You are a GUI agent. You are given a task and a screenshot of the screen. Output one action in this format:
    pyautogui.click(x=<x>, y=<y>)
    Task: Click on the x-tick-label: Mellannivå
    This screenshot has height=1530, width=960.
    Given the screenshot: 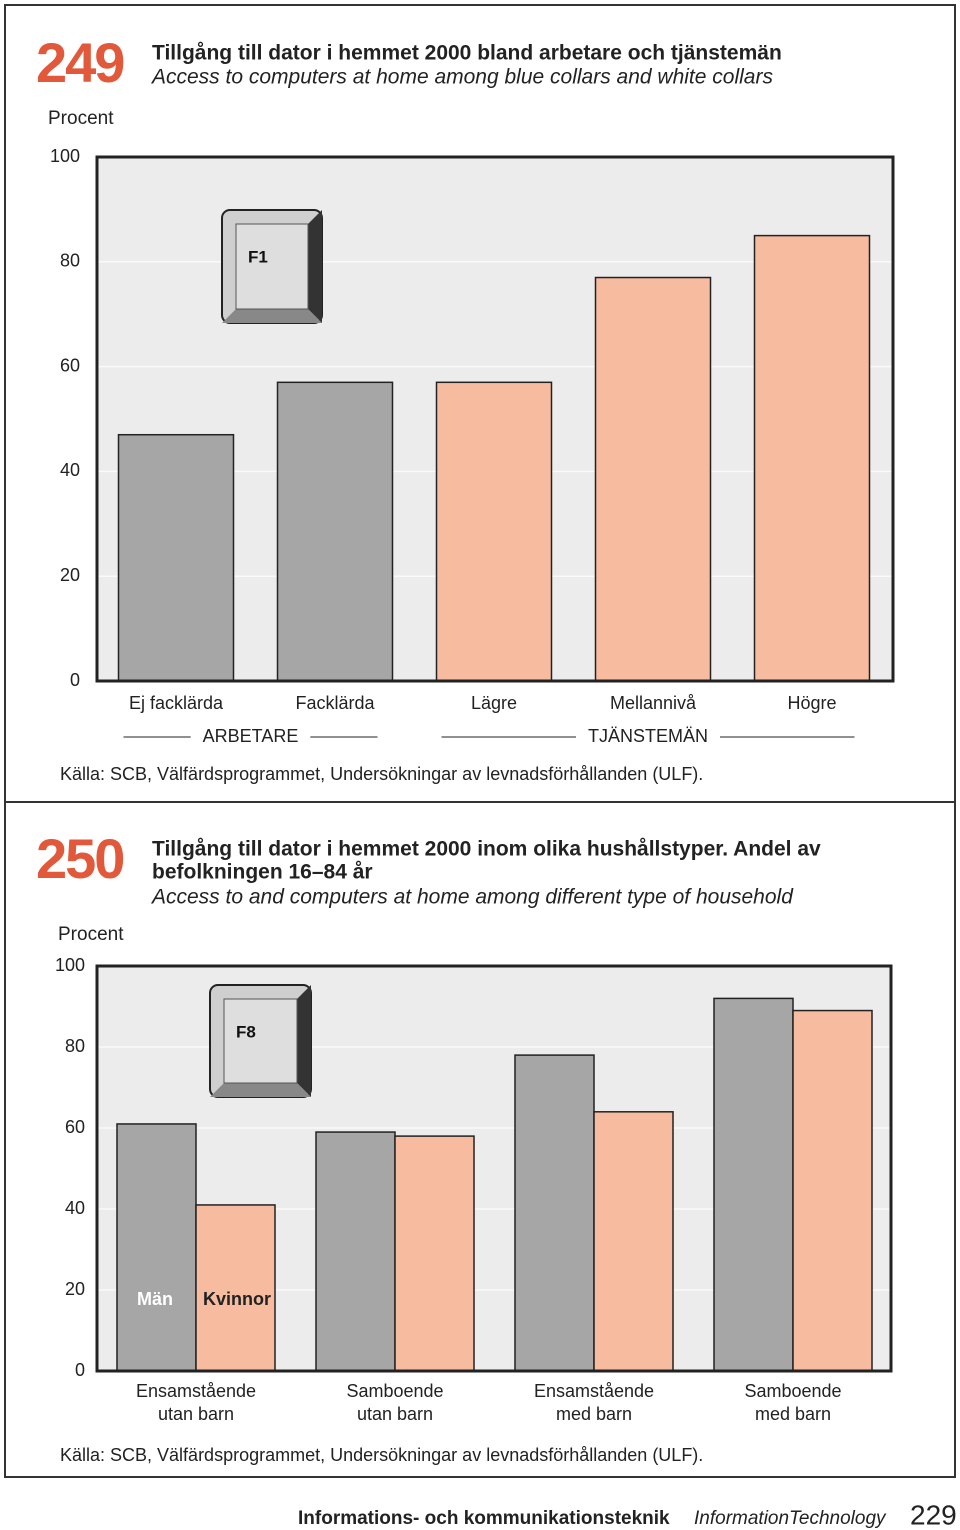 What is the action you would take?
    pyautogui.click(x=653, y=703)
    